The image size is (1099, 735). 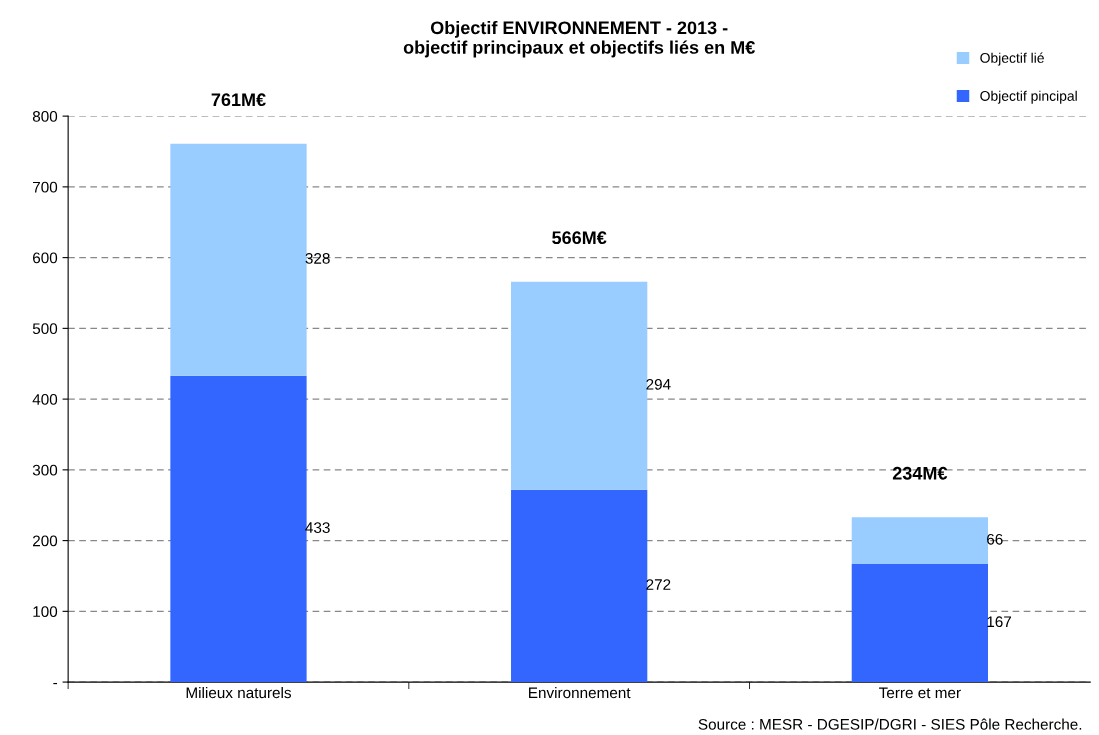 I want to click on data-label: 294, so click(x=658, y=384).